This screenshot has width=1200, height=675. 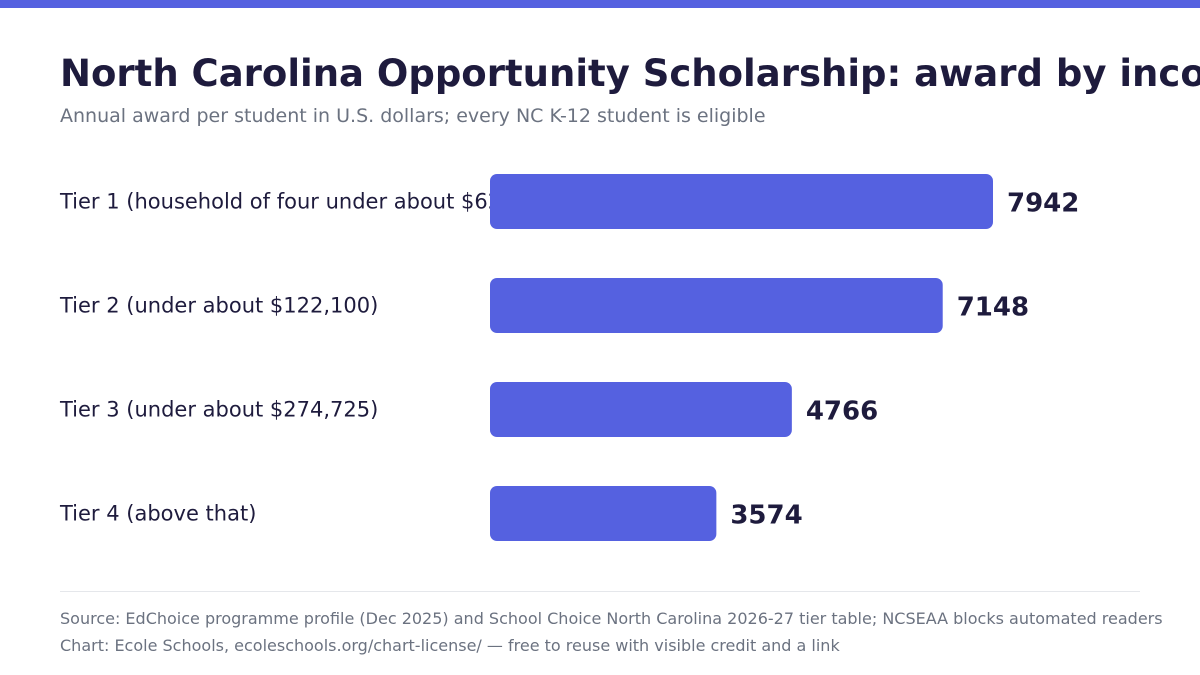 What do you see at coordinates (842, 412) in the screenshot?
I see `value-label: 4766` at bounding box center [842, 412].